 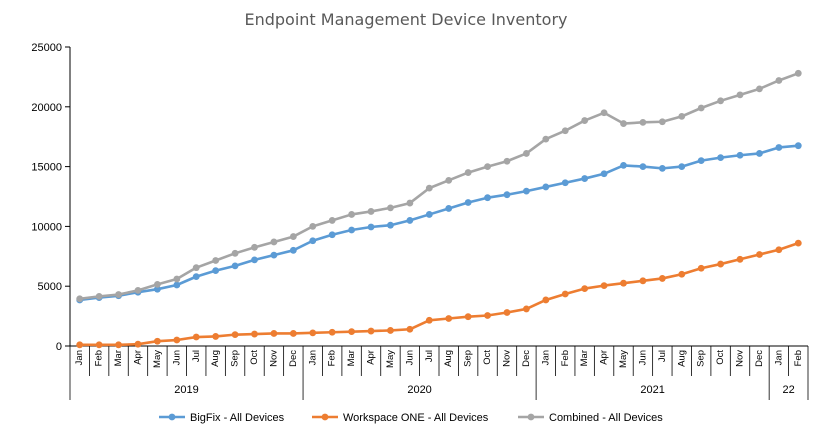 I want to click on year-label: 22, so click(x=788, y=390).